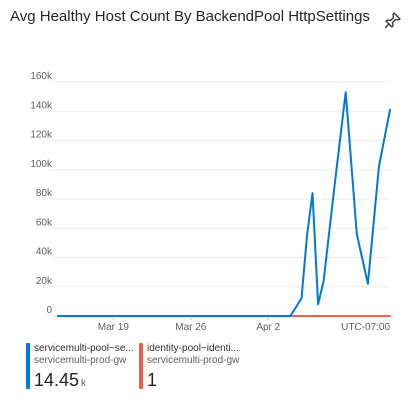 This screenshot has width=412, height=400. What do you see at coordinates (268, 327) in the screenshot?
I see `x-tick-label: Apr 2` at bounding box center [268, 327].